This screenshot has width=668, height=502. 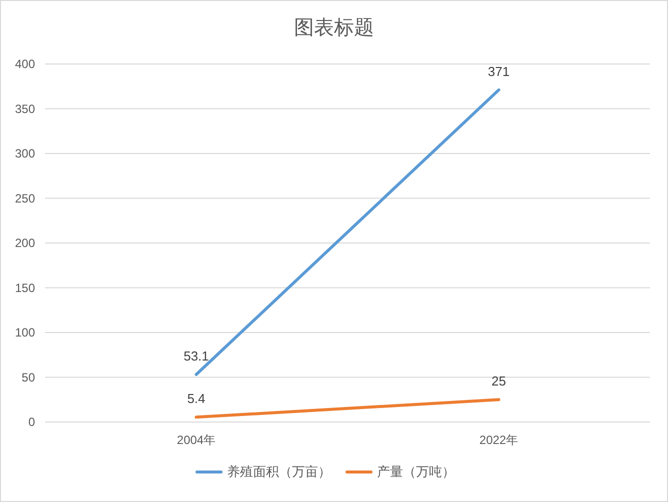 What do you see at coordinates (25, 333) in the screenshot?
I see `y-tick-label: 100` at bounding box center [25, 333].